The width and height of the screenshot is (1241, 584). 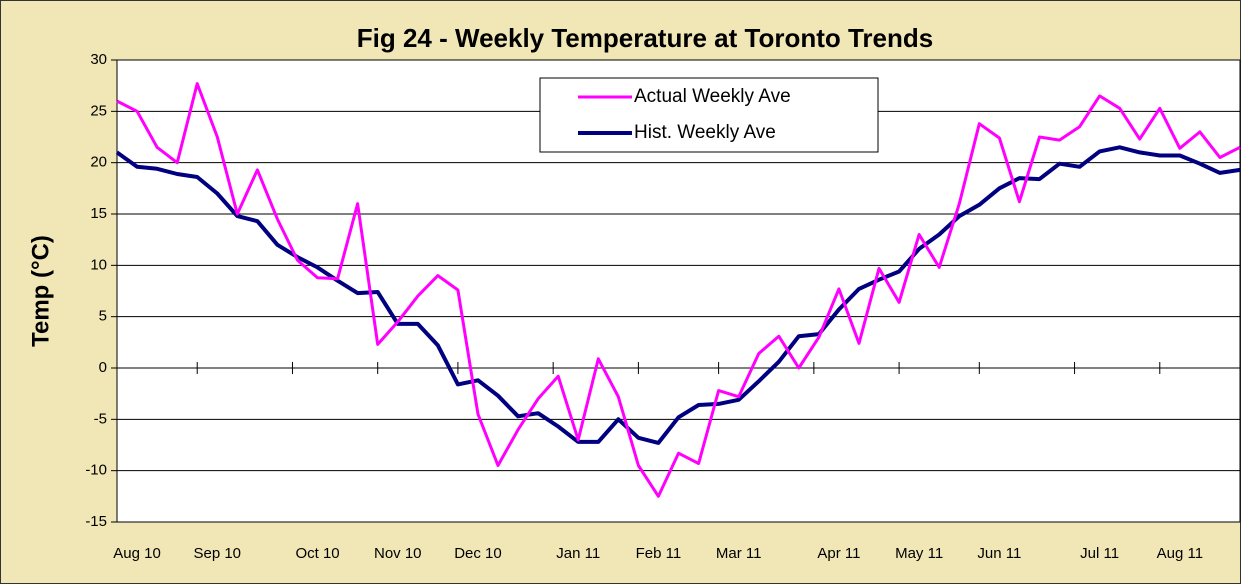 I want to click on y-axis-label: Temp (°C), so click(x=40, y=291).